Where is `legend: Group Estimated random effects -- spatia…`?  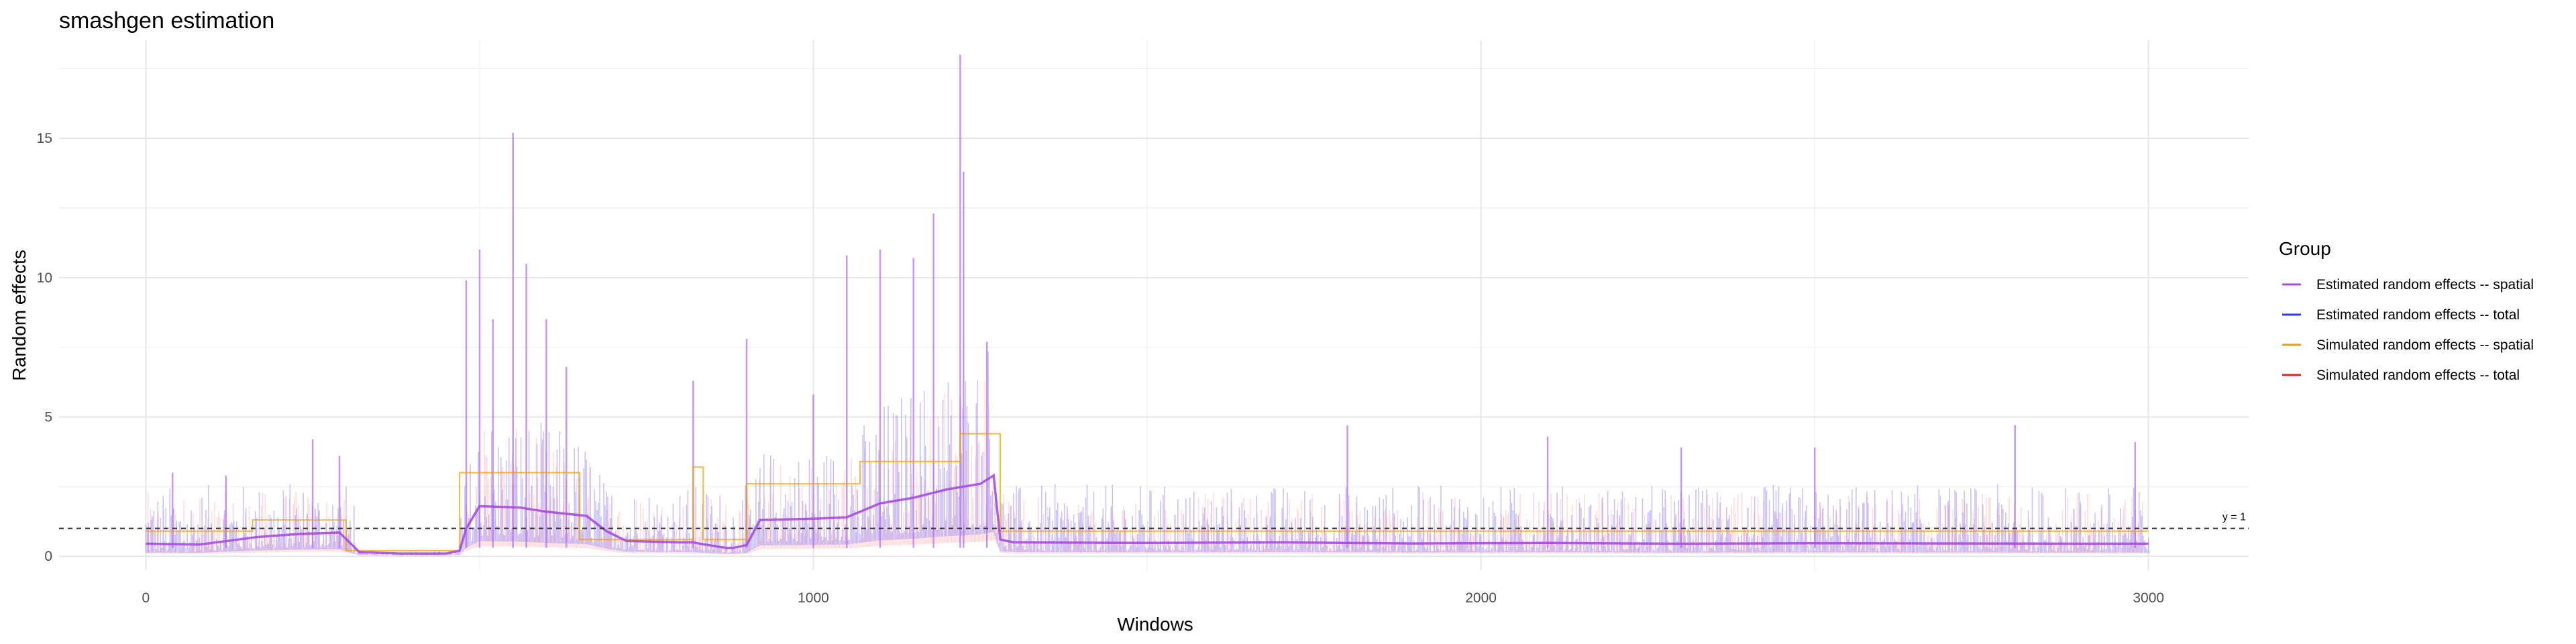
legend: Group Estimated random effects -- spatia… is located at coordinates (2406, 310).